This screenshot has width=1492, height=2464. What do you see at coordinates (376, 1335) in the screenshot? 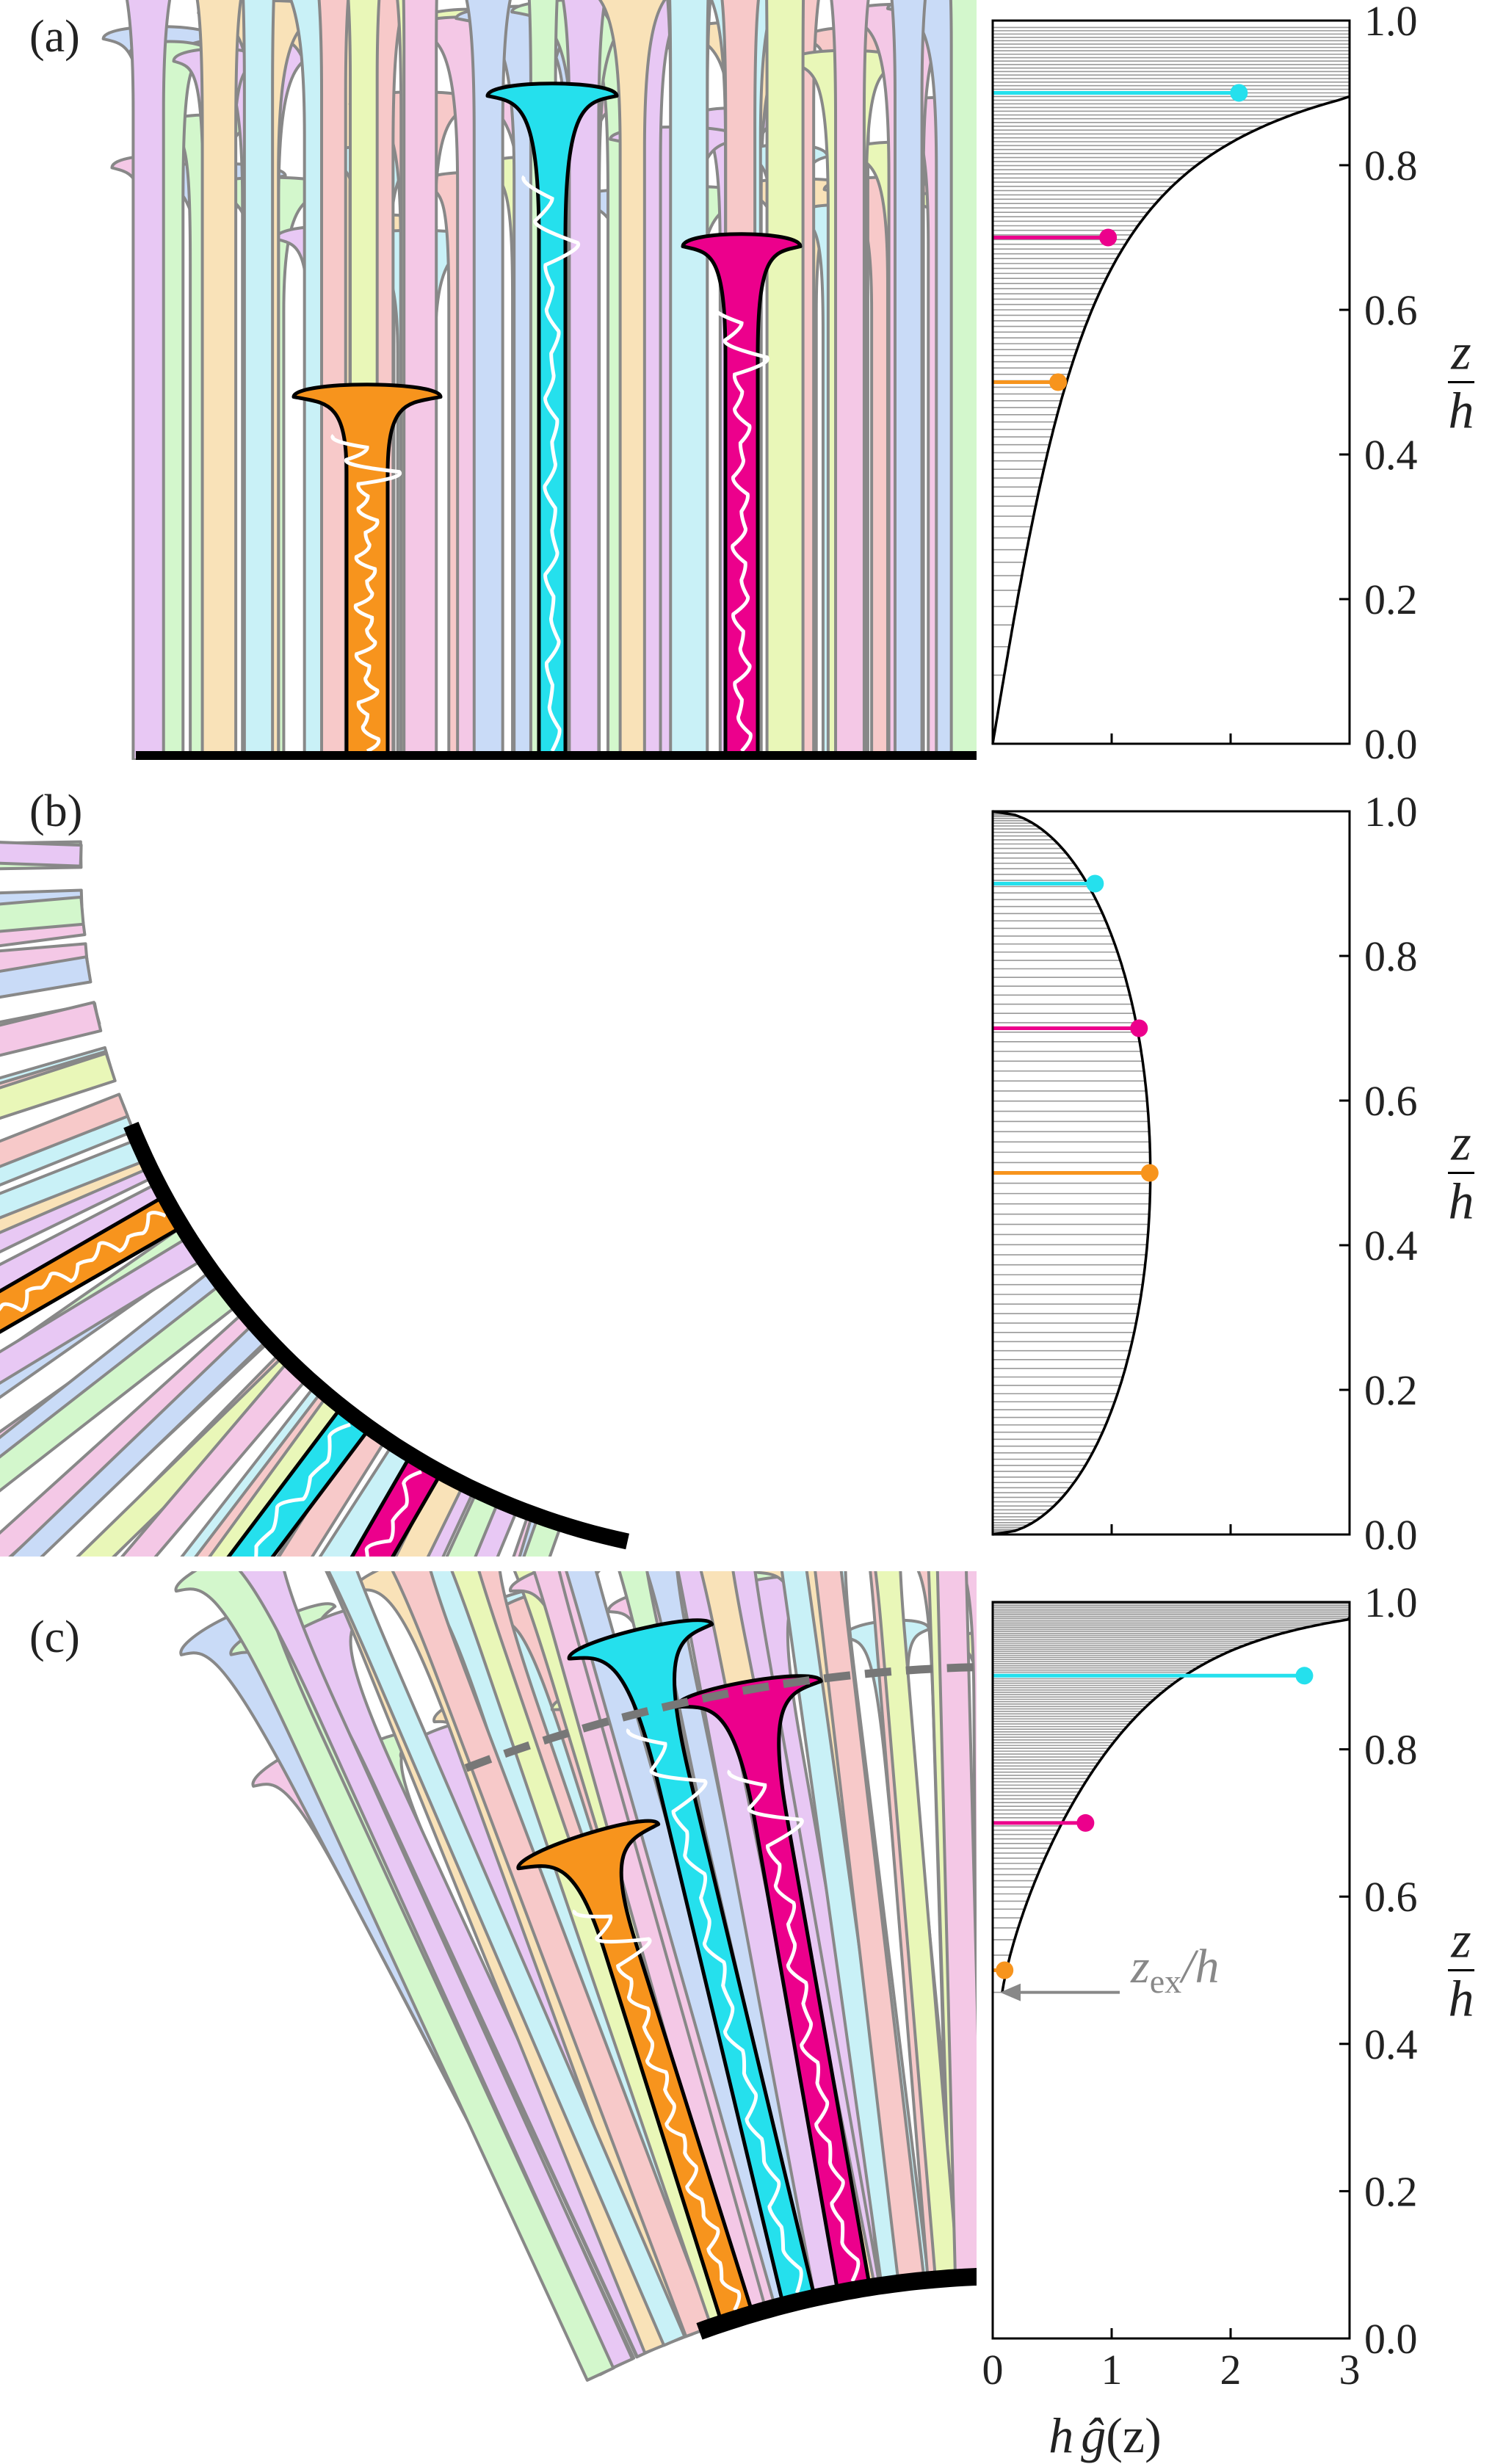
I see `concave-surface` at bounding box center [376, 1335].